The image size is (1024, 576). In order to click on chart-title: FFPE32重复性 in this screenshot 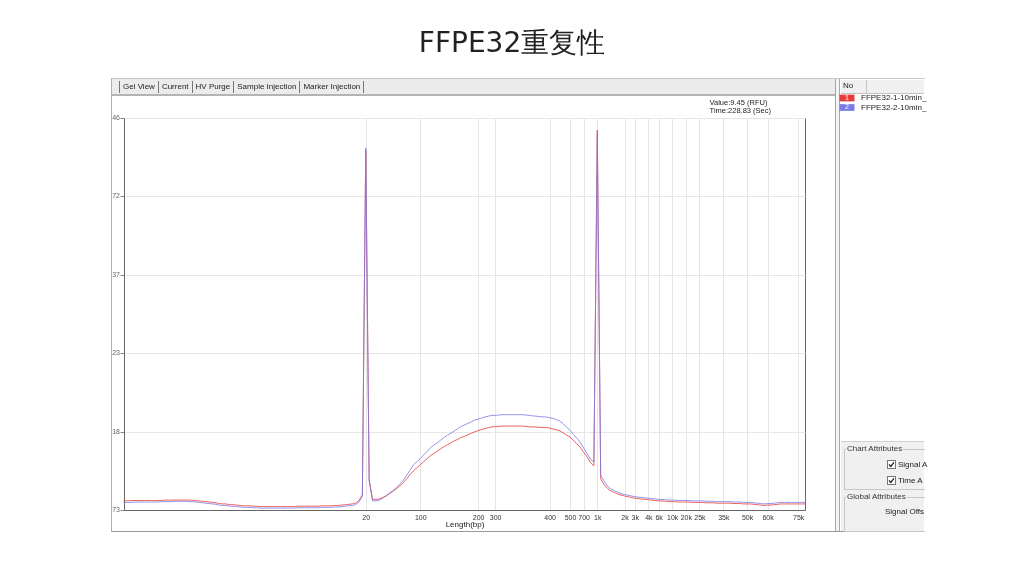, I will do `click(512, 42)`.